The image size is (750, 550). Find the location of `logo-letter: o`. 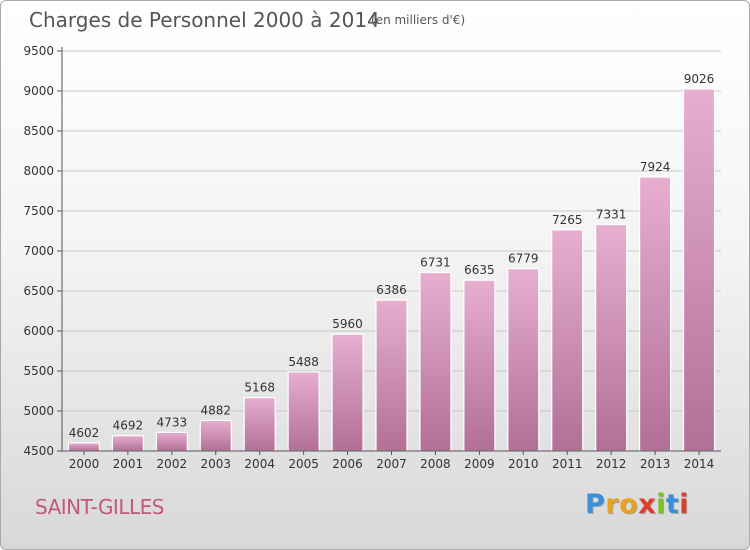

logo-letter: o is located at coordinates (629, 504).